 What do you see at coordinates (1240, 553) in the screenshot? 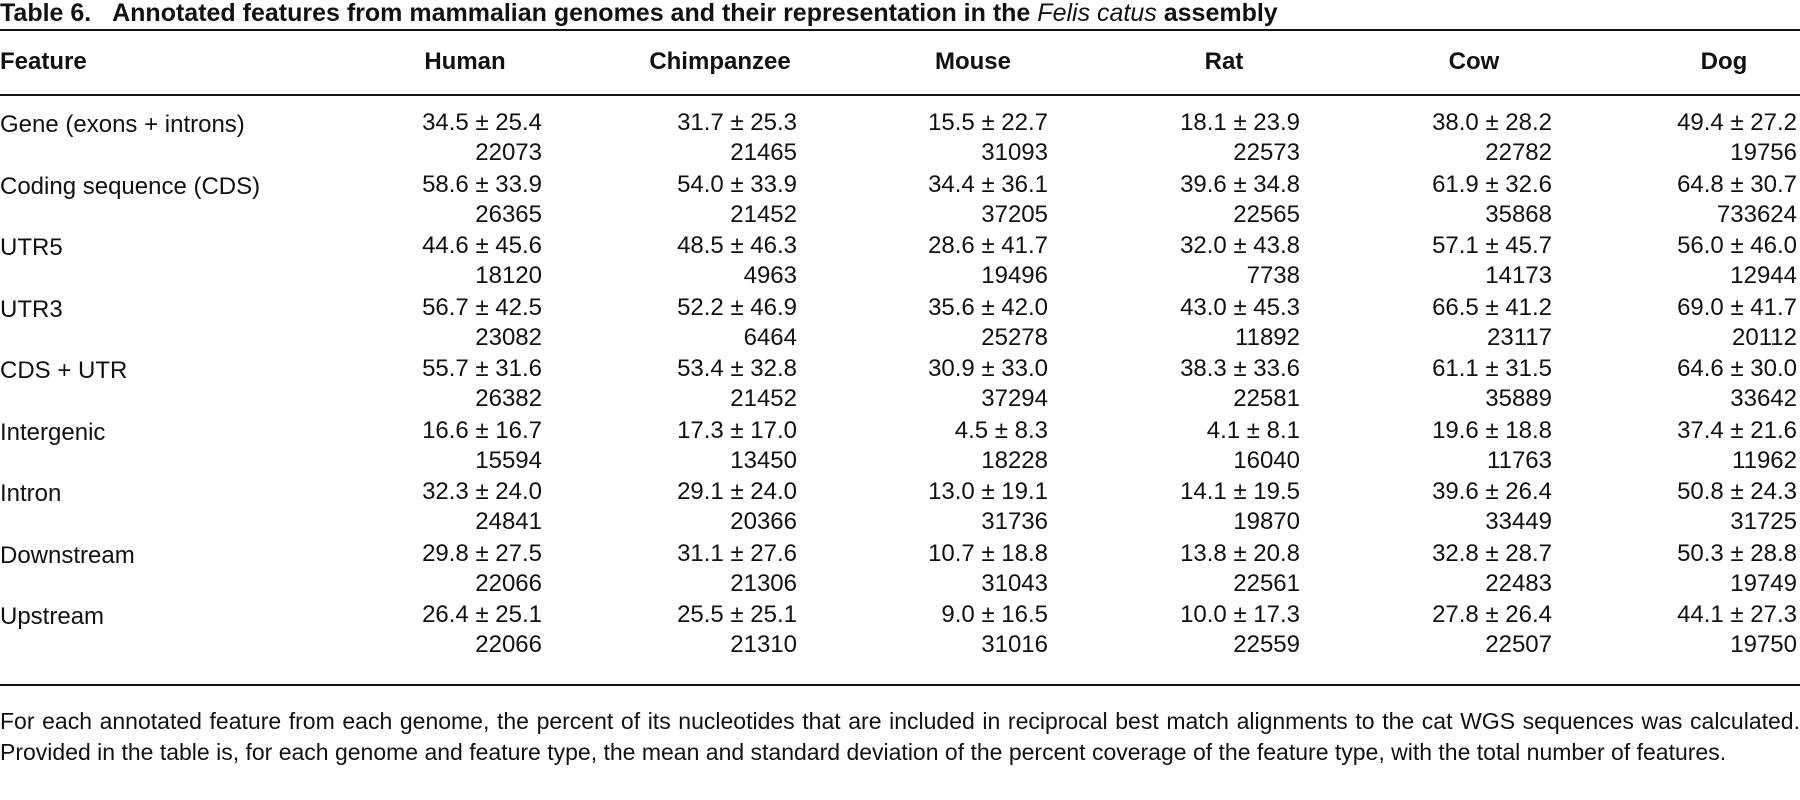
I see `cell-mean-sd: 13.8 ± 20.8` at bounding box center [1240, 553].